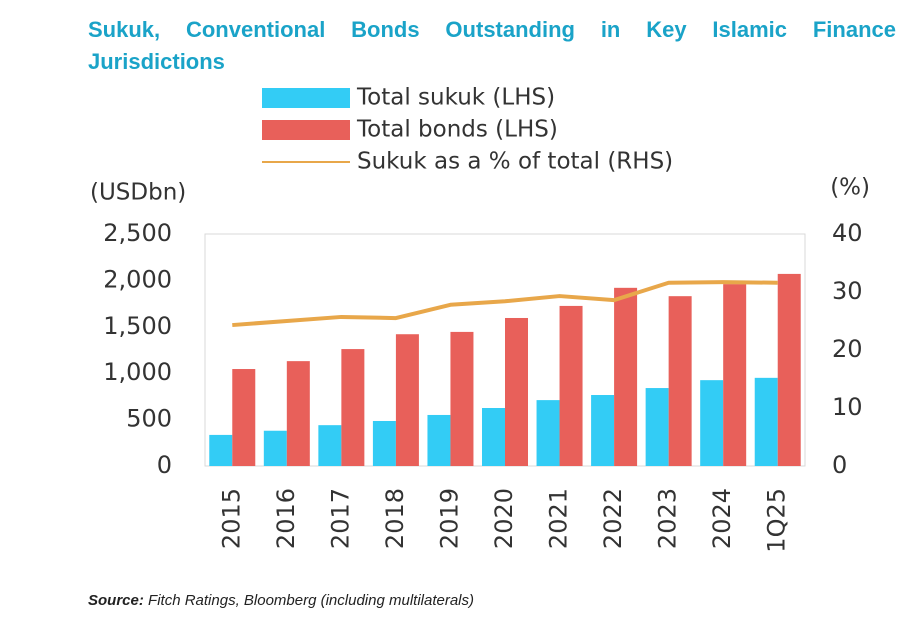 The image size is (919, 644). What do you see at coordinates (668, 518) in the screenshot?
I see `x-tick-label: 2023` at bounding box center [668, 518].